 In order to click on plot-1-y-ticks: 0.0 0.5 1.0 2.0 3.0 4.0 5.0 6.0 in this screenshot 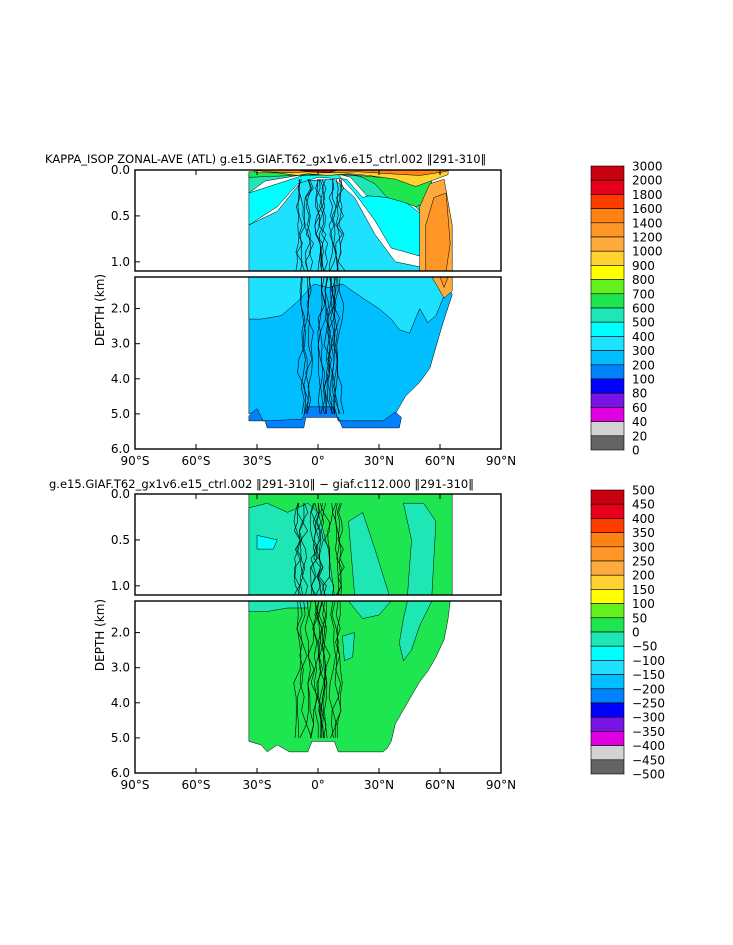, I will do `click(125, 309)`.